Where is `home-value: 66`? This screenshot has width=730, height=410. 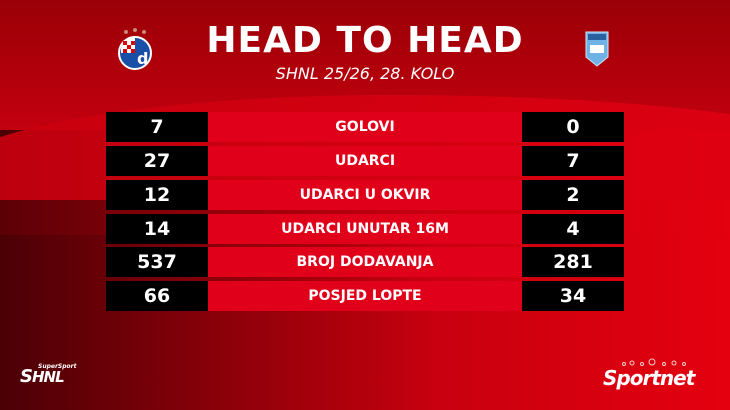 home-value: 66 is located at coordinates (157, 296).